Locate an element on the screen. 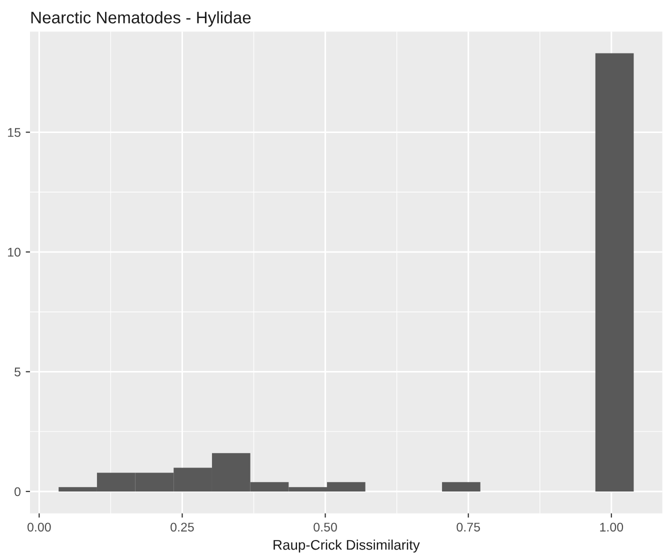  x-tick-label: 0.25 is located at coordinates (182, 527).